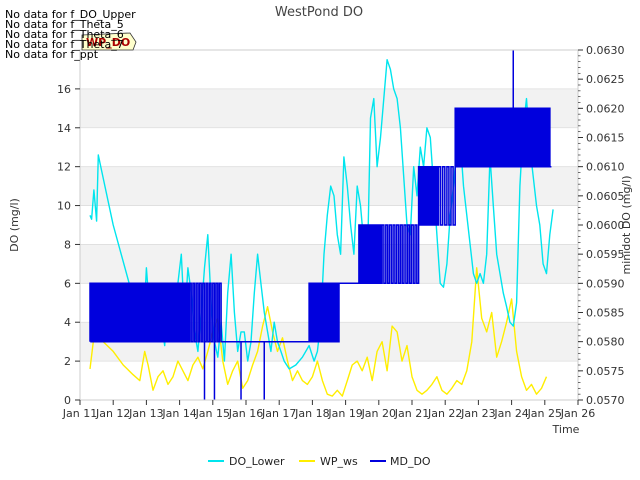  I want to click on legend-label-wp-ws: WP_ws, so click(339, 461).